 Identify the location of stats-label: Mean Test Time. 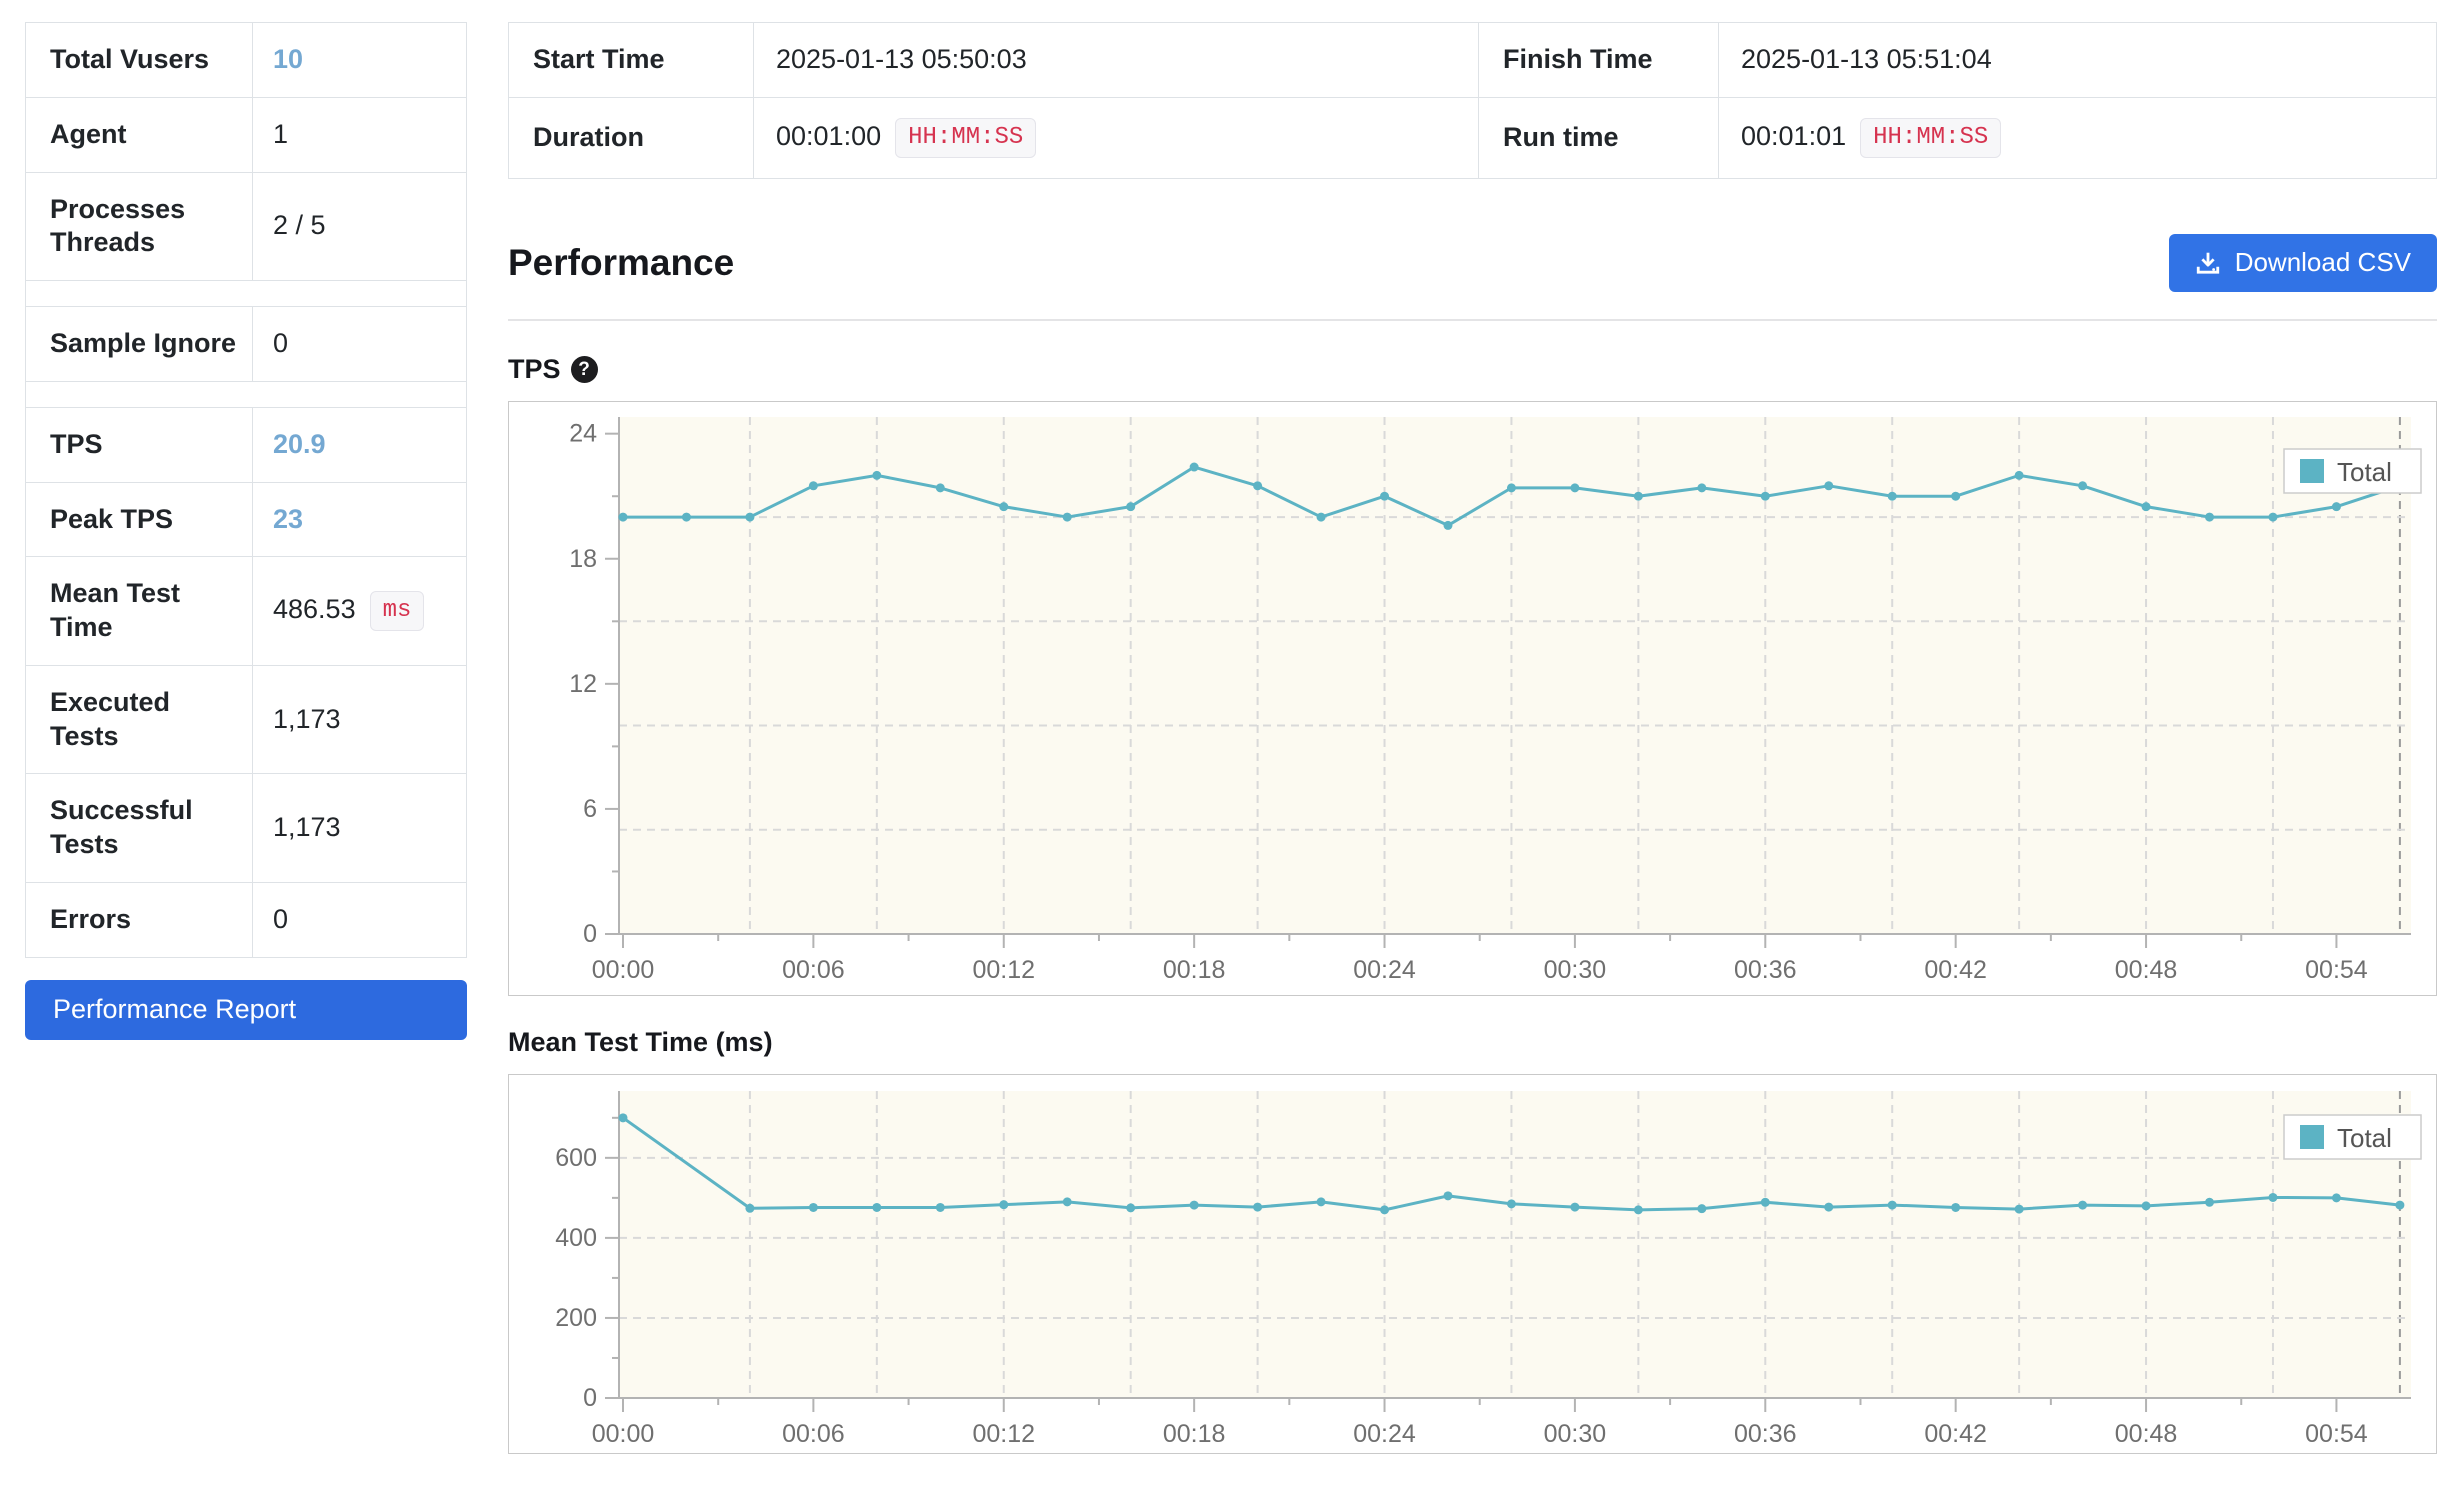
(139, 611).